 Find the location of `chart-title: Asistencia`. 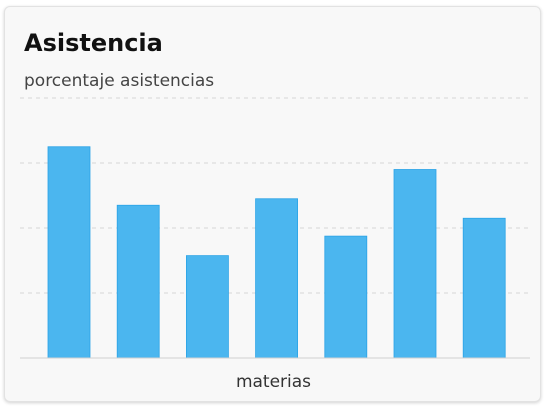

chart-title: Asistencia is located at coordinates (93, 43).